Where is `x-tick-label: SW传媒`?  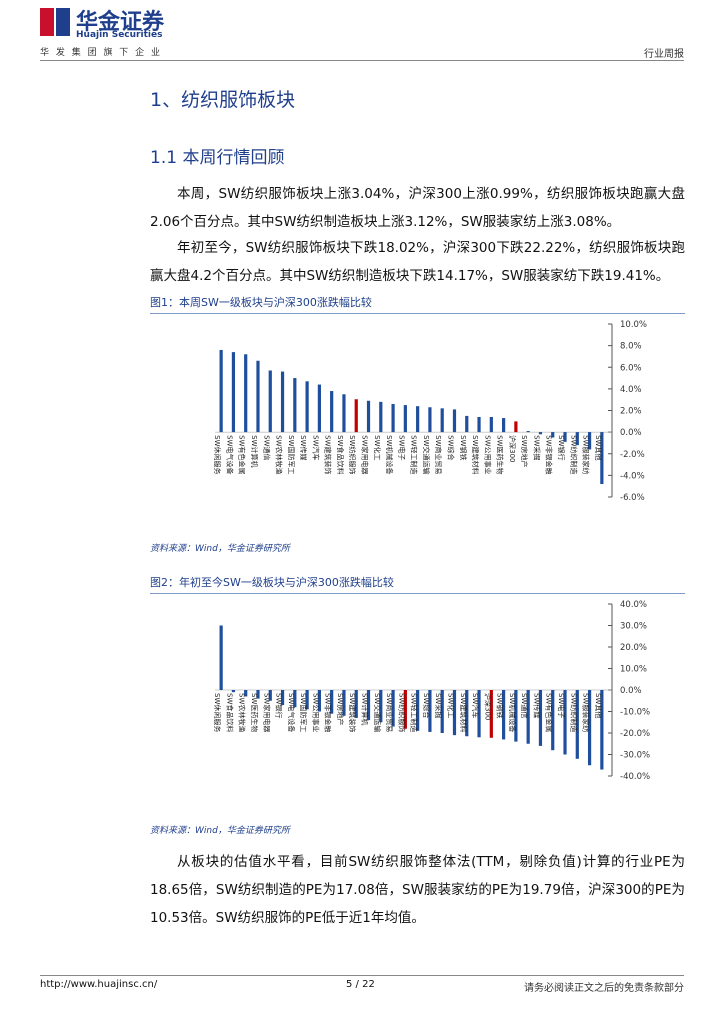 x-tick-label: SW传媒 is located at coordinates (303, 447).